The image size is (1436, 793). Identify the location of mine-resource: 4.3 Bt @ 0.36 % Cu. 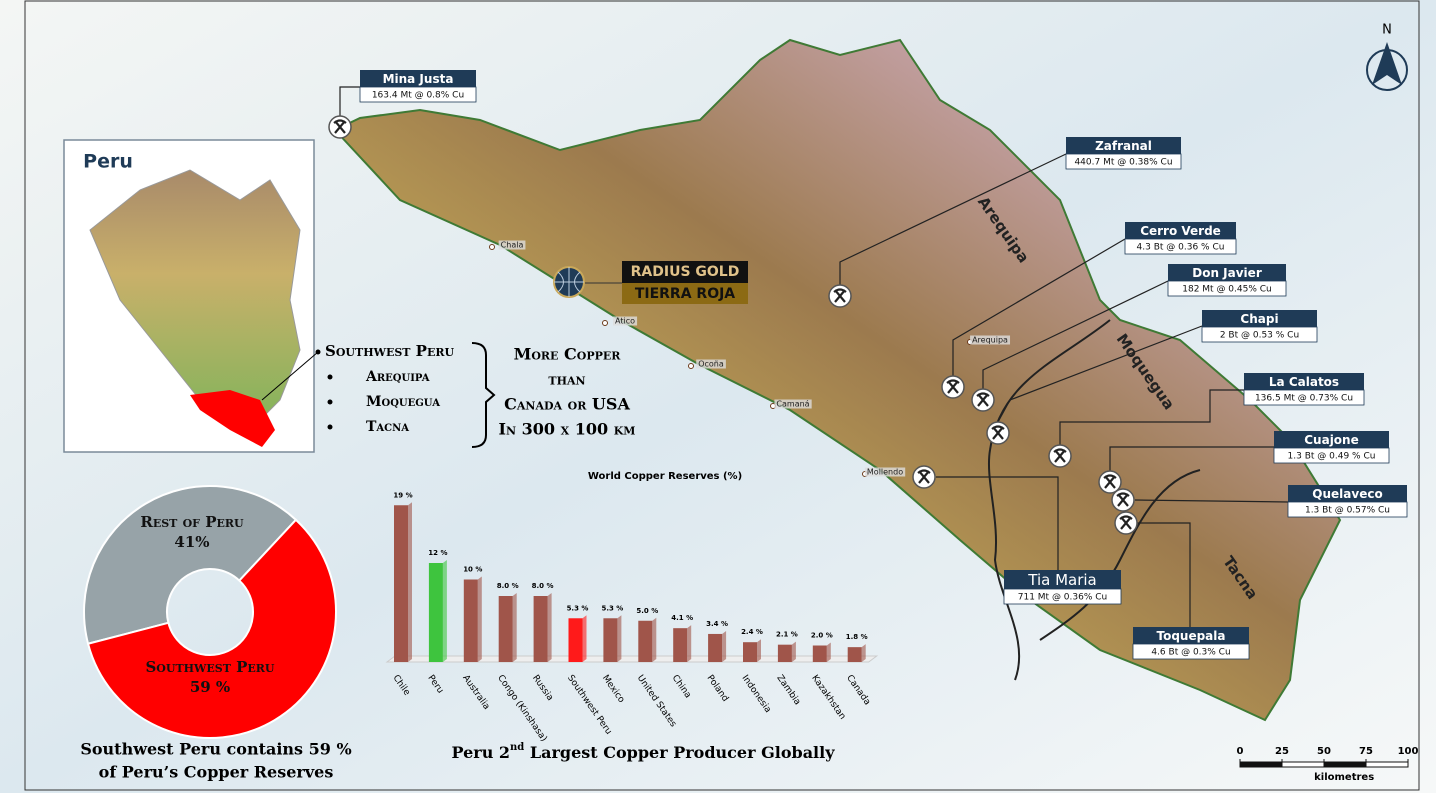
(1181, 248).